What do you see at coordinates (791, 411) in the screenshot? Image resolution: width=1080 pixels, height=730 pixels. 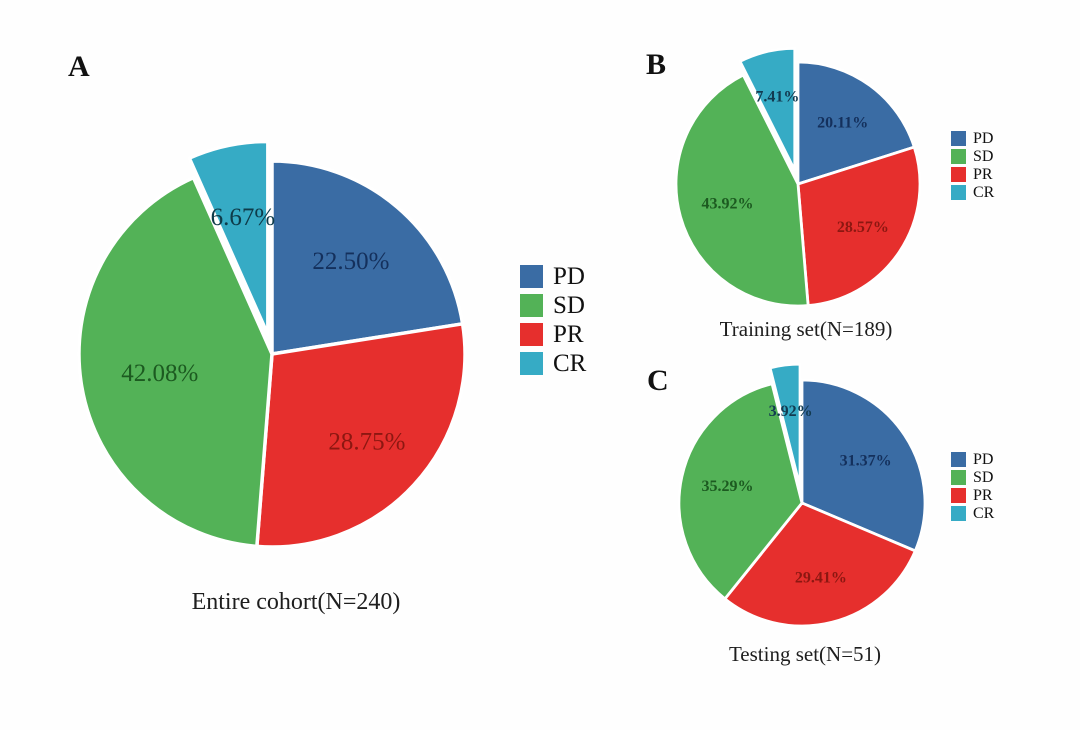 I see `pie-slice-label-cr: 3.92%` at bounding box center [791, 411].